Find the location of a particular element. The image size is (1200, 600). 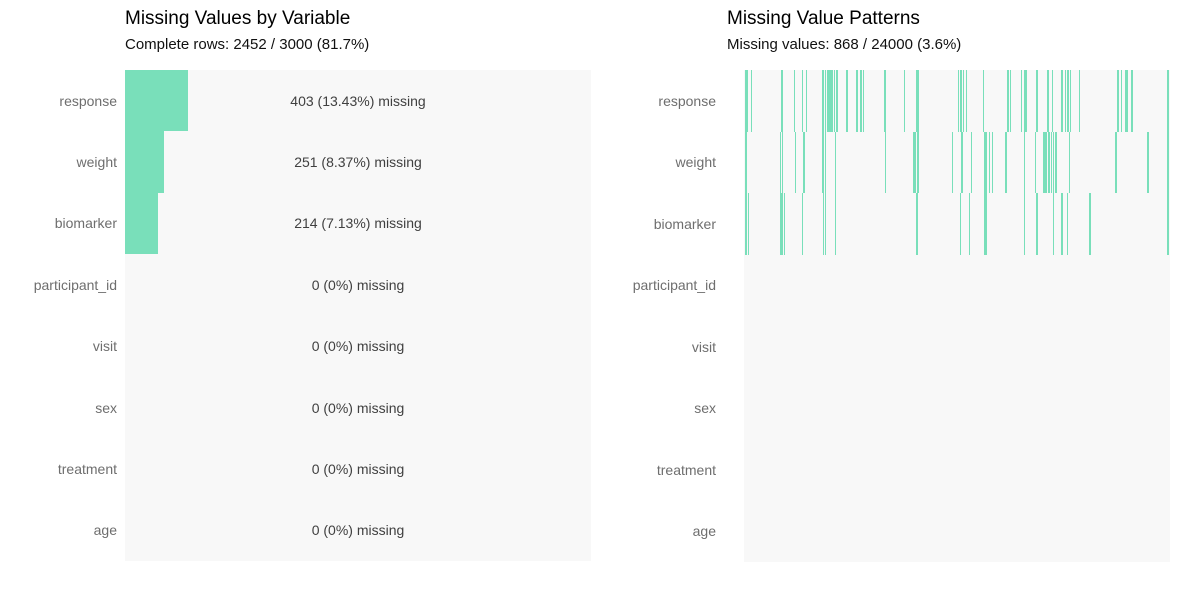

row-treatment is located at coordinates (957, 470).